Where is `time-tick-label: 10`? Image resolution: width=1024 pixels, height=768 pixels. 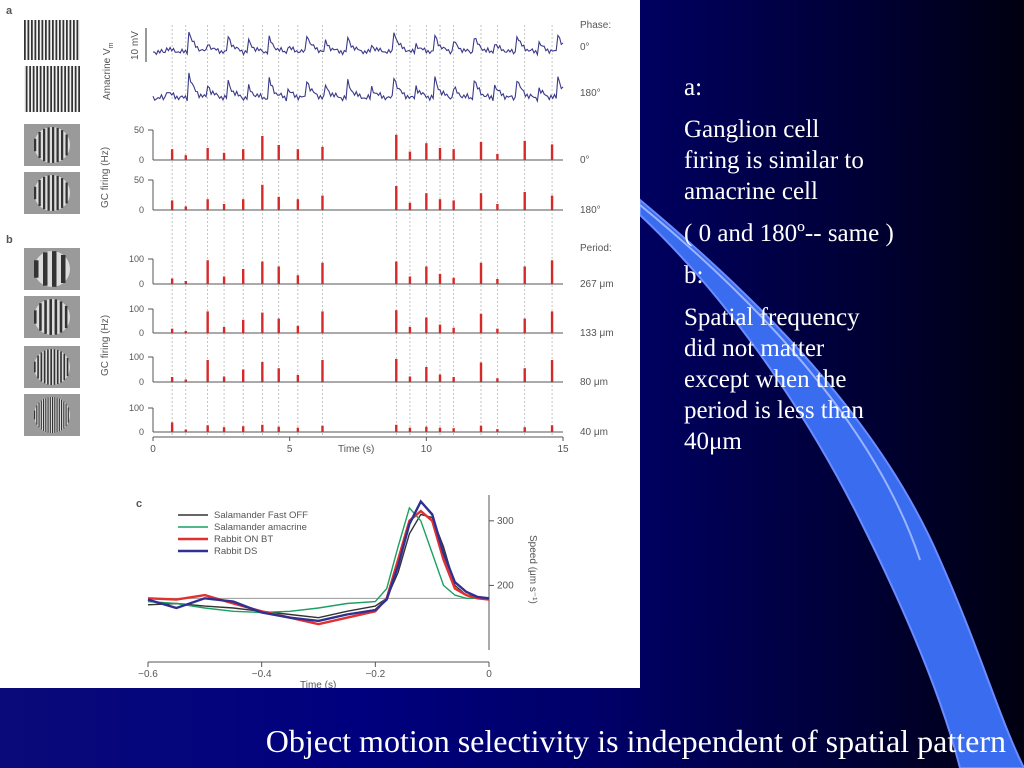 time-tick-label: 10 is located at coordinates (427, 449).